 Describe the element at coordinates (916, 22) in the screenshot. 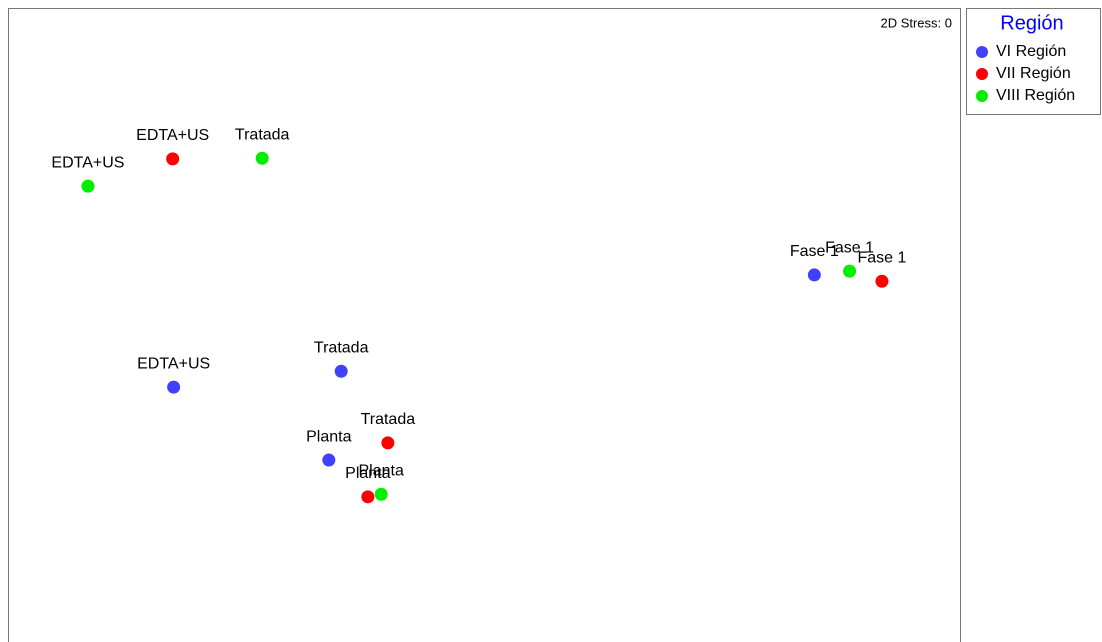

I see `stress-annotation: 2D Stress: 0` at that location.